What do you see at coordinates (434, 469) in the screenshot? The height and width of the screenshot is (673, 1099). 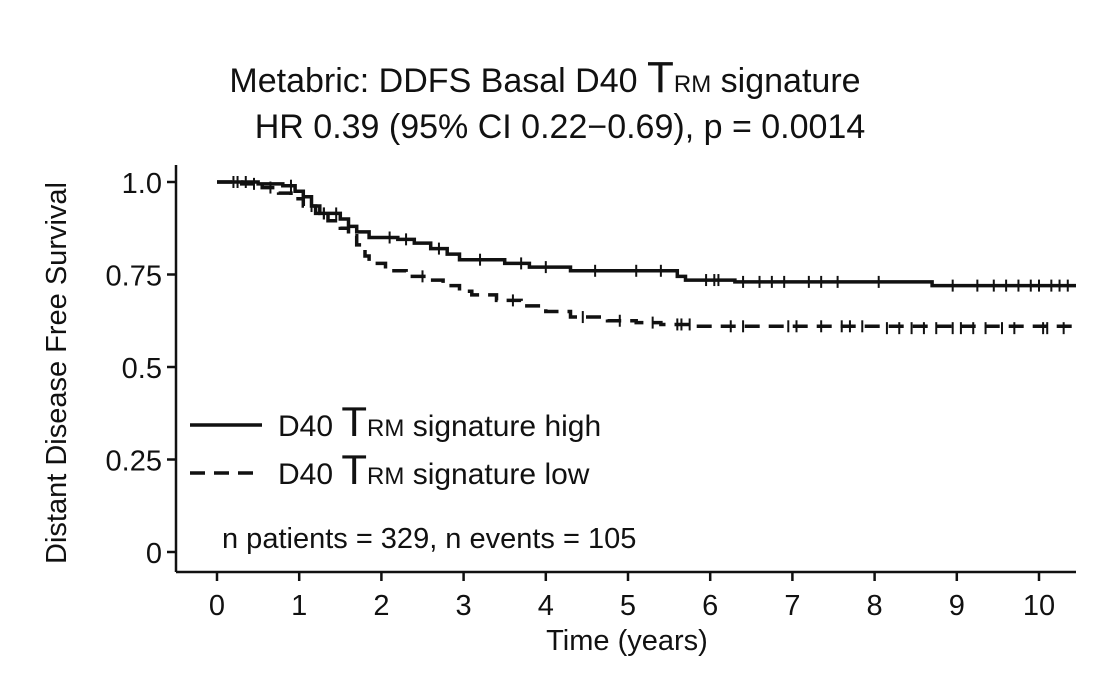 I see `legend-label-low: D40 TRM signature low` at bounding box center [434, 469].